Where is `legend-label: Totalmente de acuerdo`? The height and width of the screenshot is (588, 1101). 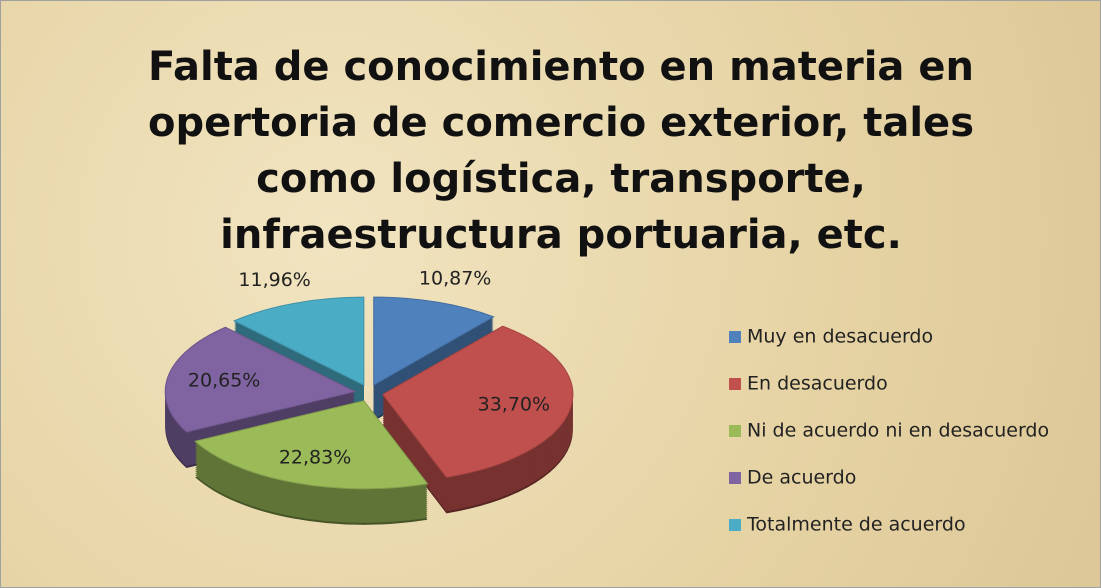 legend-label: Totalmente de acuerdo is located at coordinates (856, 525).